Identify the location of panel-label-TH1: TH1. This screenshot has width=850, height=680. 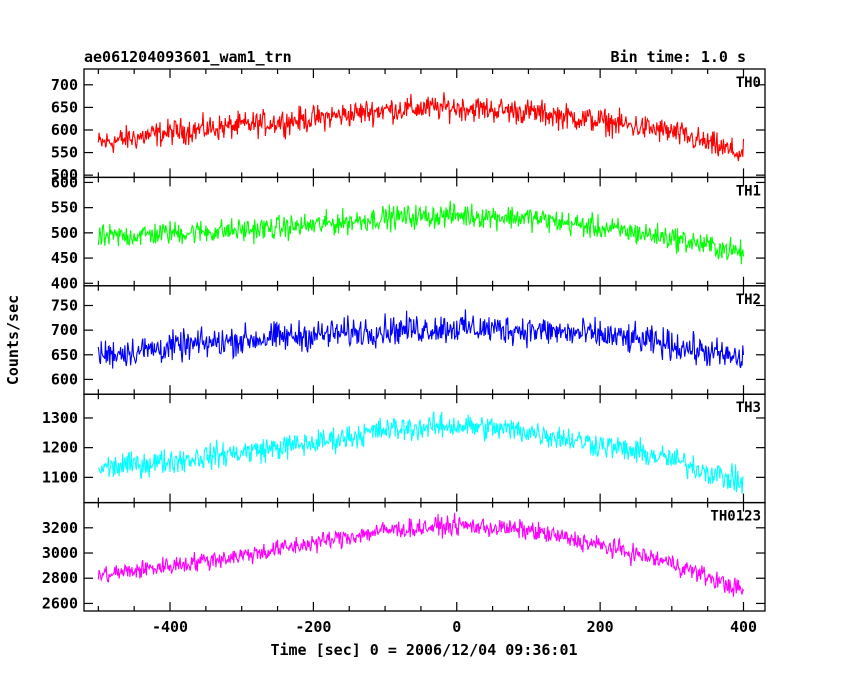
(748, 191).